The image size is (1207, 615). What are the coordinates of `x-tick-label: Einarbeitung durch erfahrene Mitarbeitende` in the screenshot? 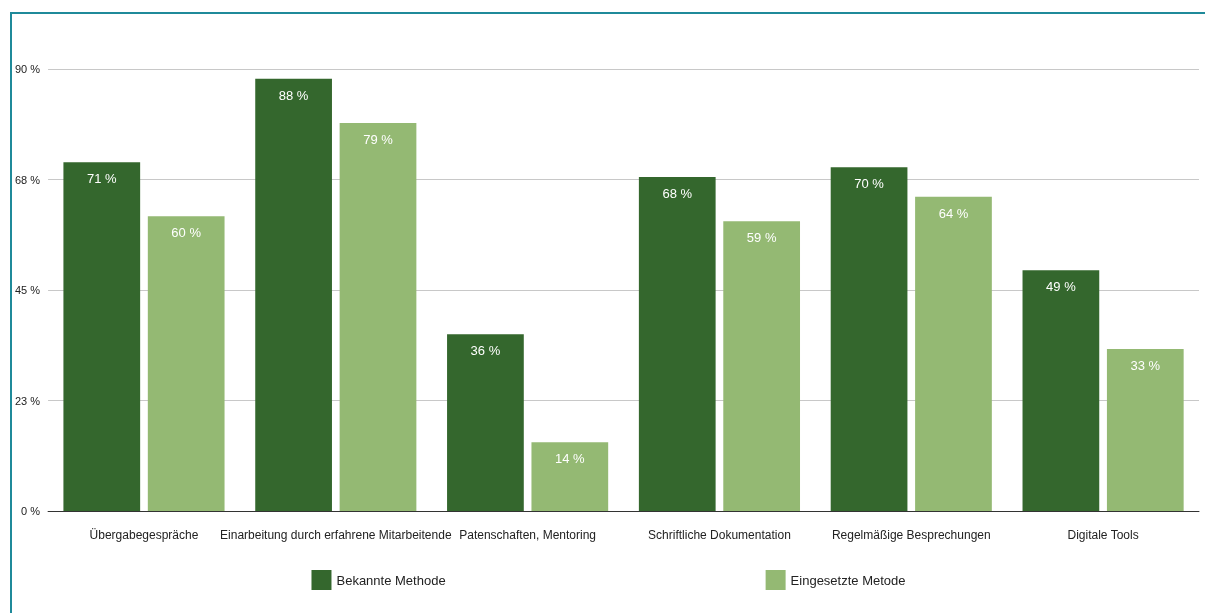 It's located at (336, 535).